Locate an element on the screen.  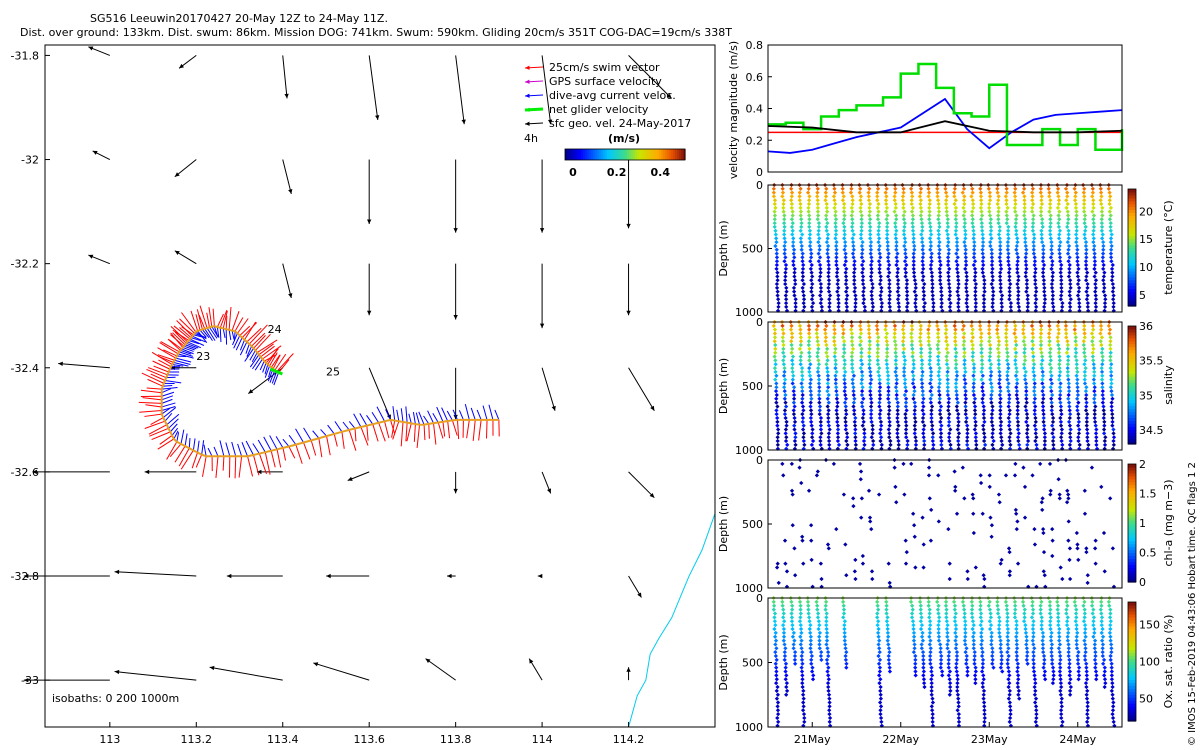
swim-vector is located at coordinates (204, 466).